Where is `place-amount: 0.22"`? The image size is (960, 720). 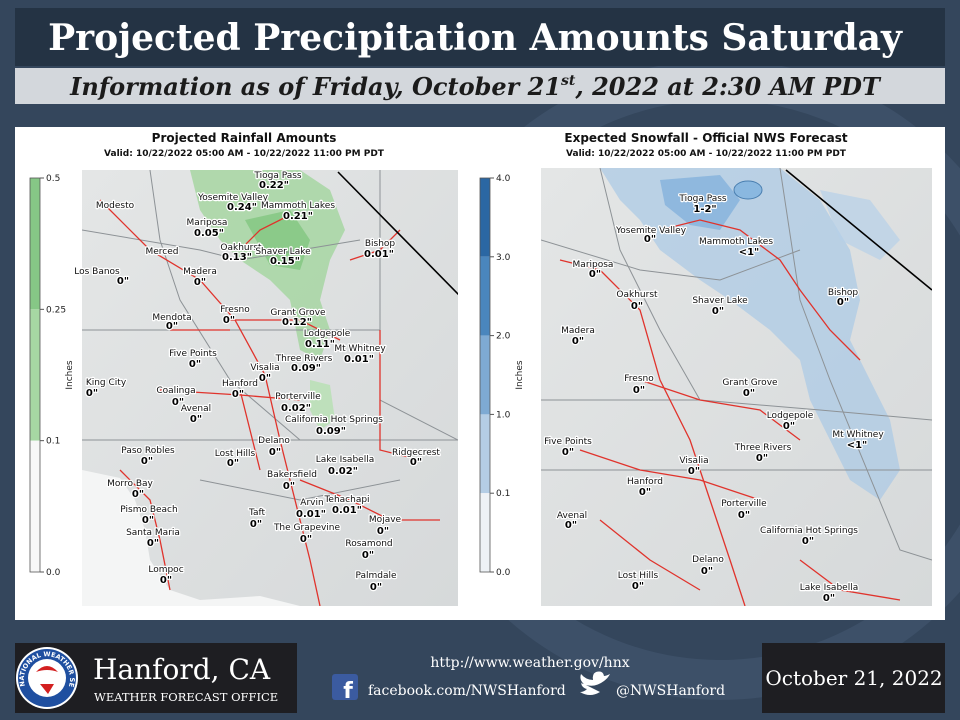 place-amount: 0.22" is located at coordinates (274, 185).